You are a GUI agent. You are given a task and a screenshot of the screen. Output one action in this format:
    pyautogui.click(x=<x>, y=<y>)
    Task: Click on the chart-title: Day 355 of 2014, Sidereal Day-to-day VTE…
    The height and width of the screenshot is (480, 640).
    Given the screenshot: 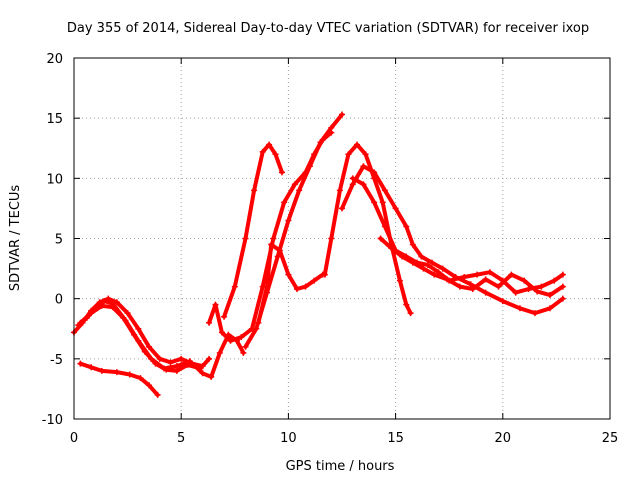 What is the action you would take?
    pyautogui.click(x=328, y=28)
    